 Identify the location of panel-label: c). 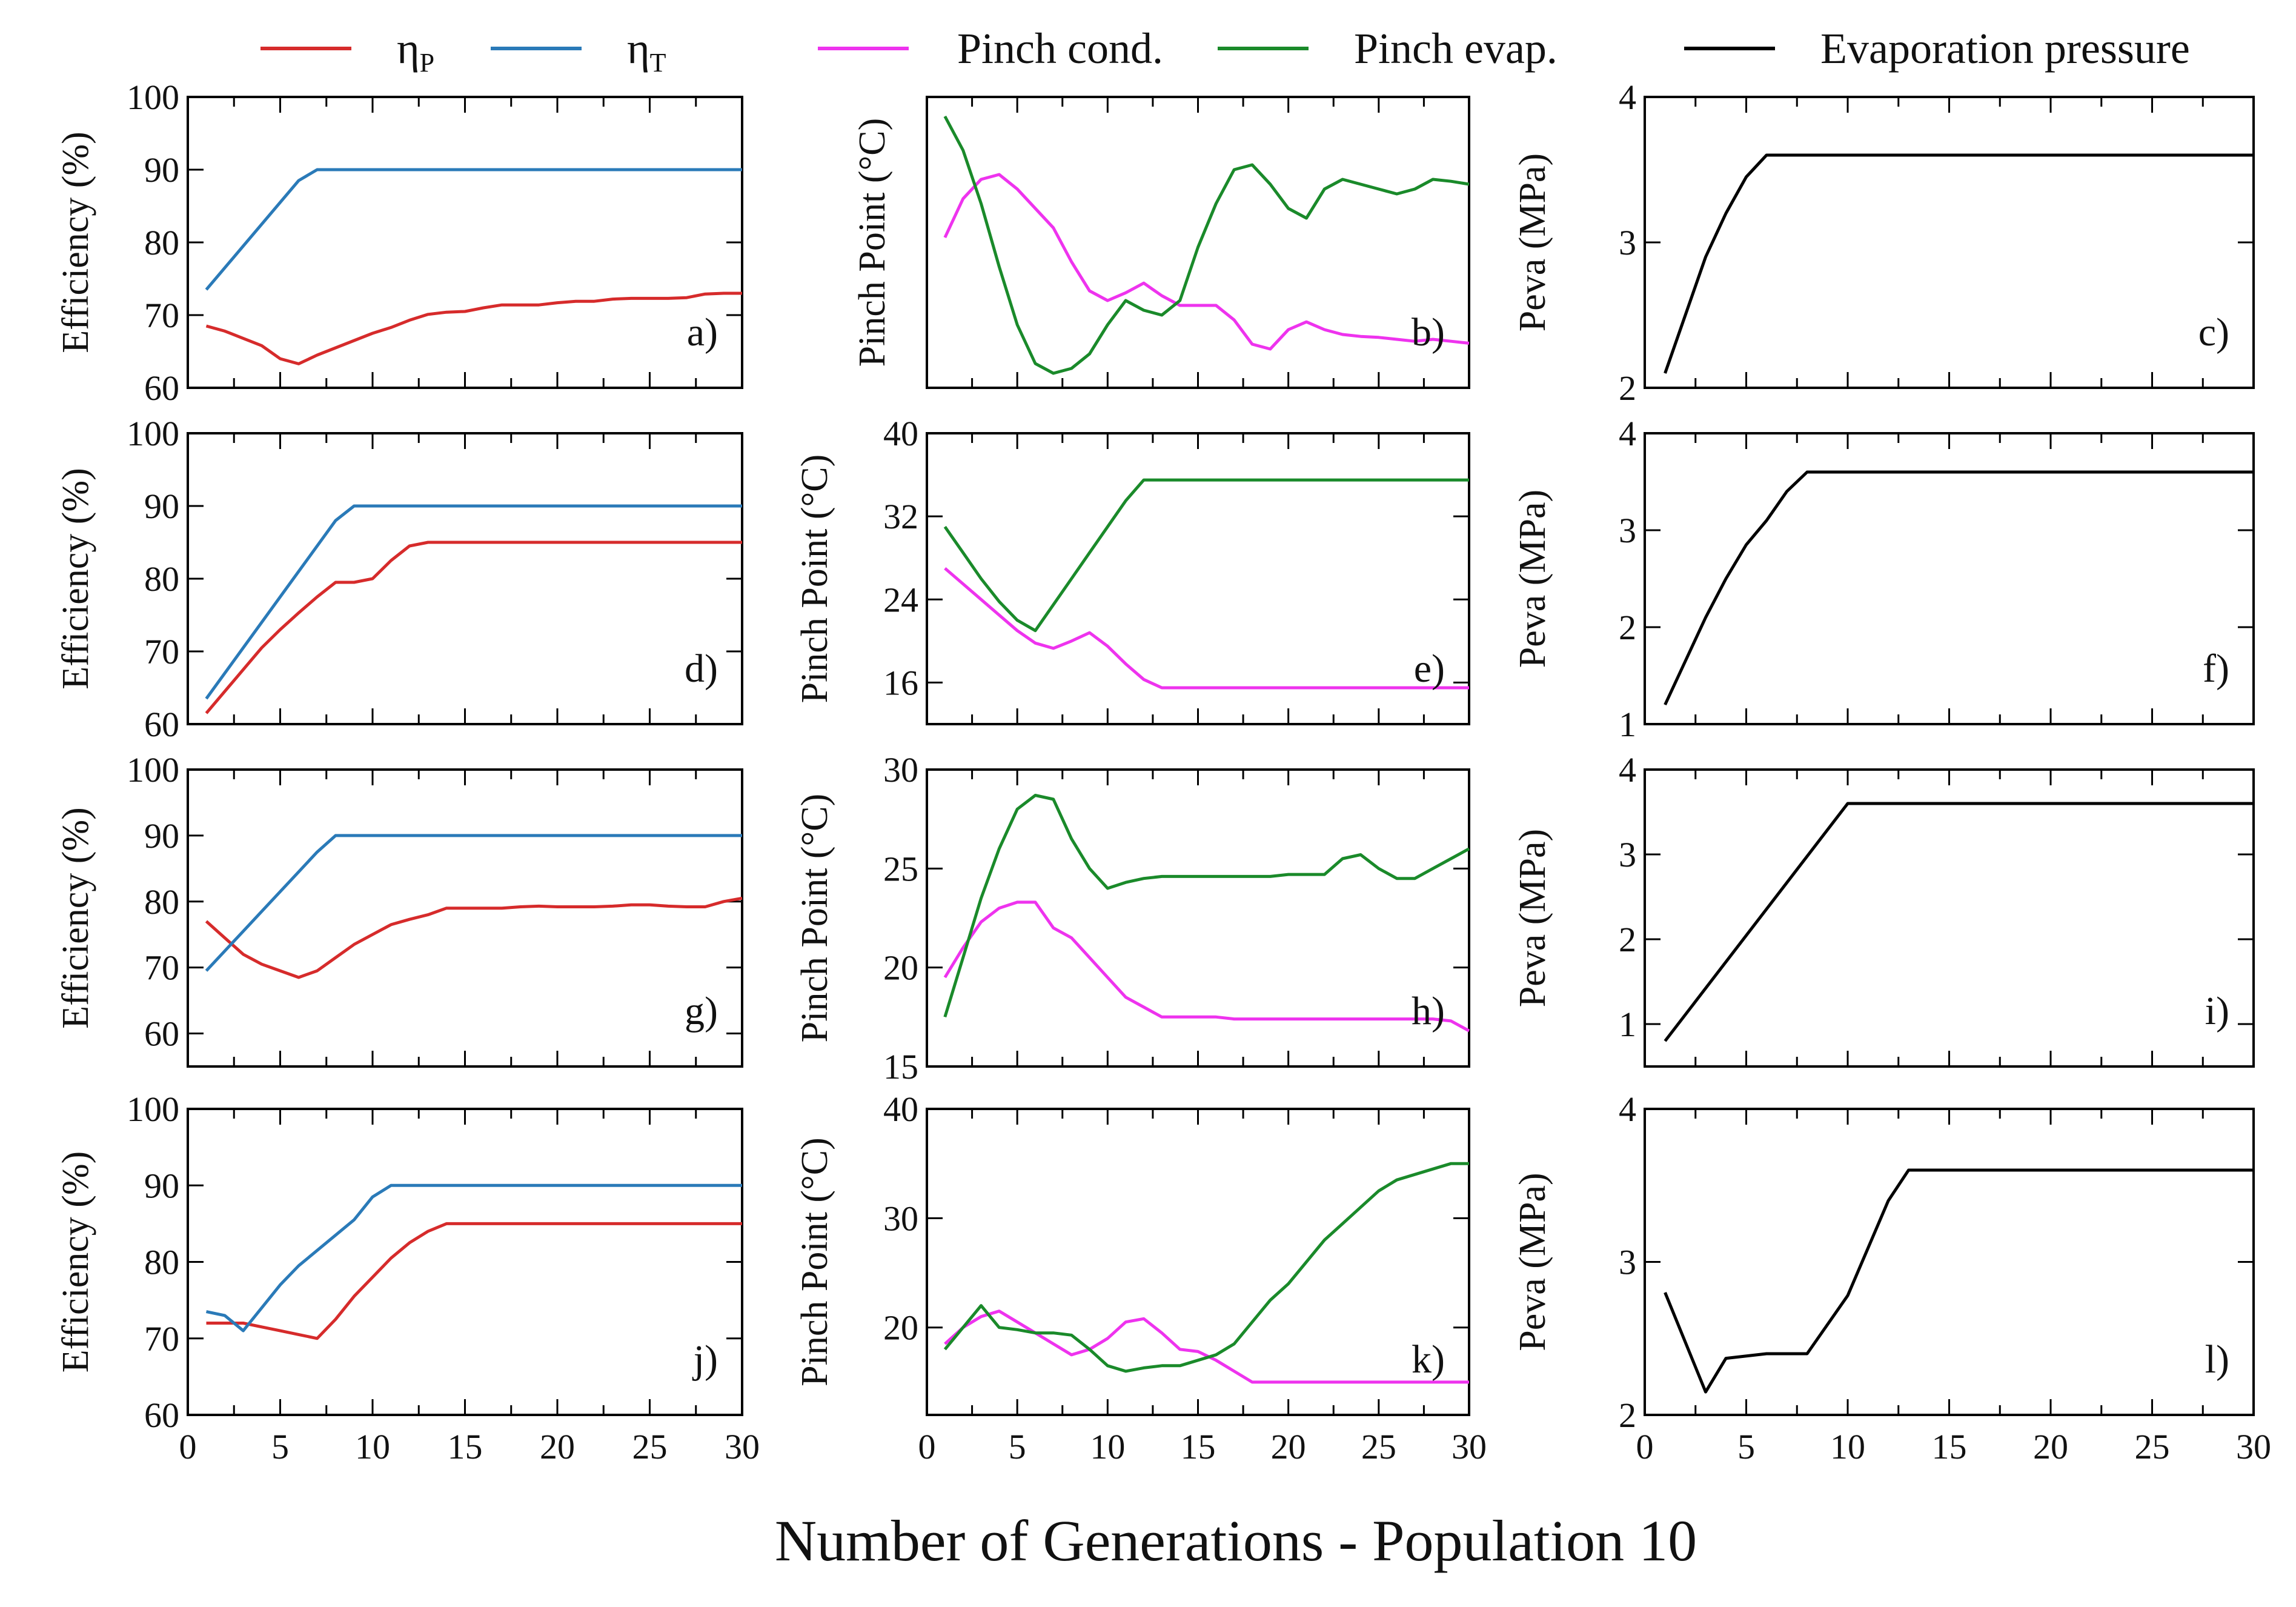
(2214, 332).